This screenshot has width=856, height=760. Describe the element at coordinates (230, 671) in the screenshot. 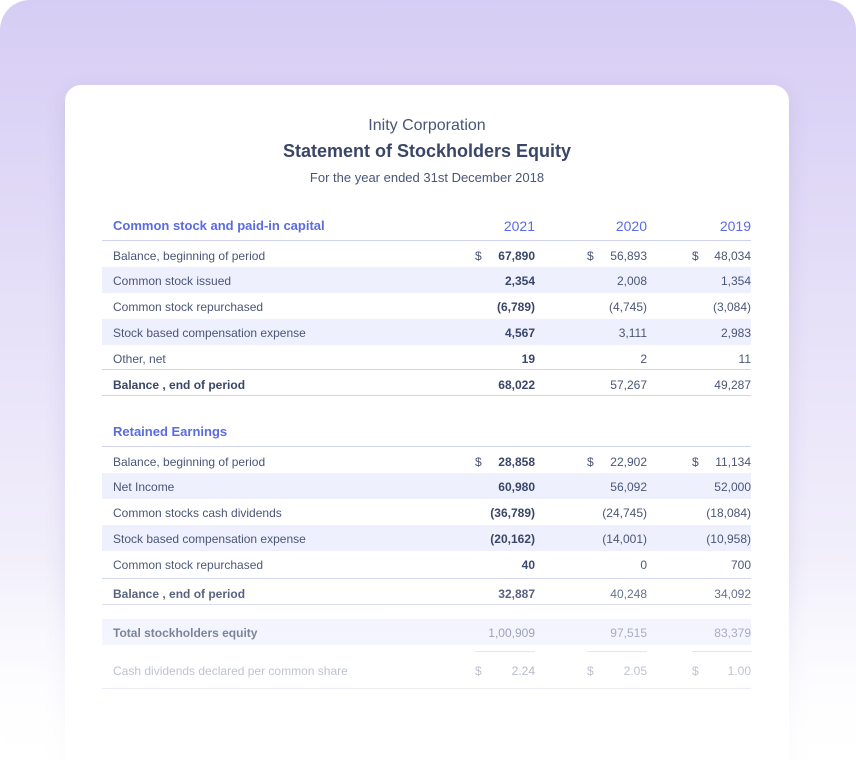

I see `row-label: Cash dividends declared per common share` at that location.